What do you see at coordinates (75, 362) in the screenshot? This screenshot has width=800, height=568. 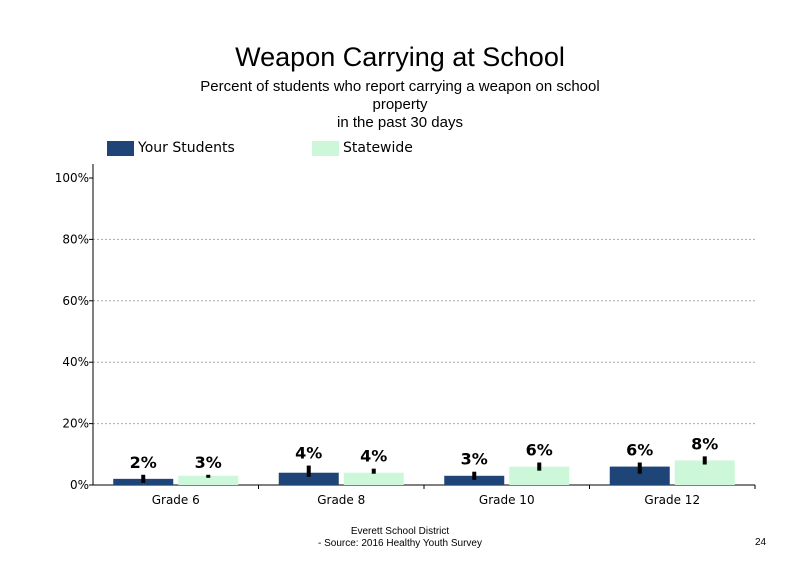 I see `y-tick-label: 40%` at bounding box center [75, 362].